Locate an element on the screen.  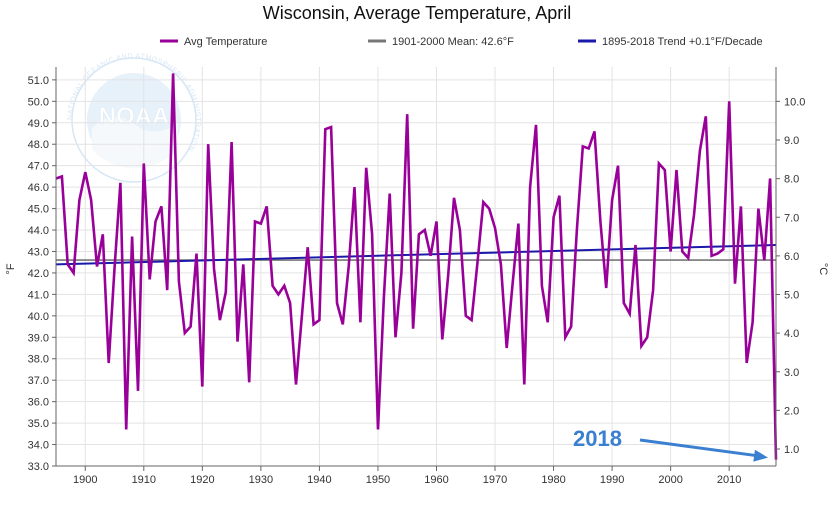
y2-tick-label: 2.0 is located at coordinates (791, 411).